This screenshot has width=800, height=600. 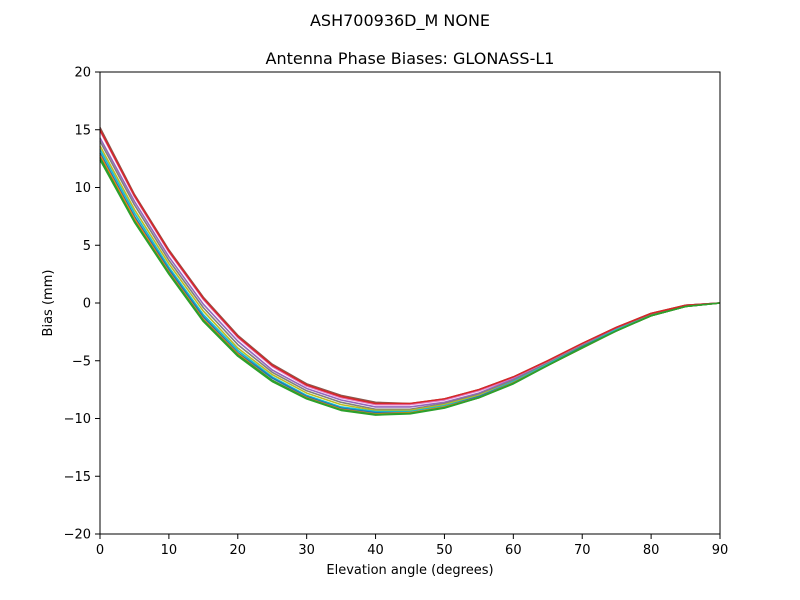 I want to click on x-tick-label: 40, so click(x=375, y=550).